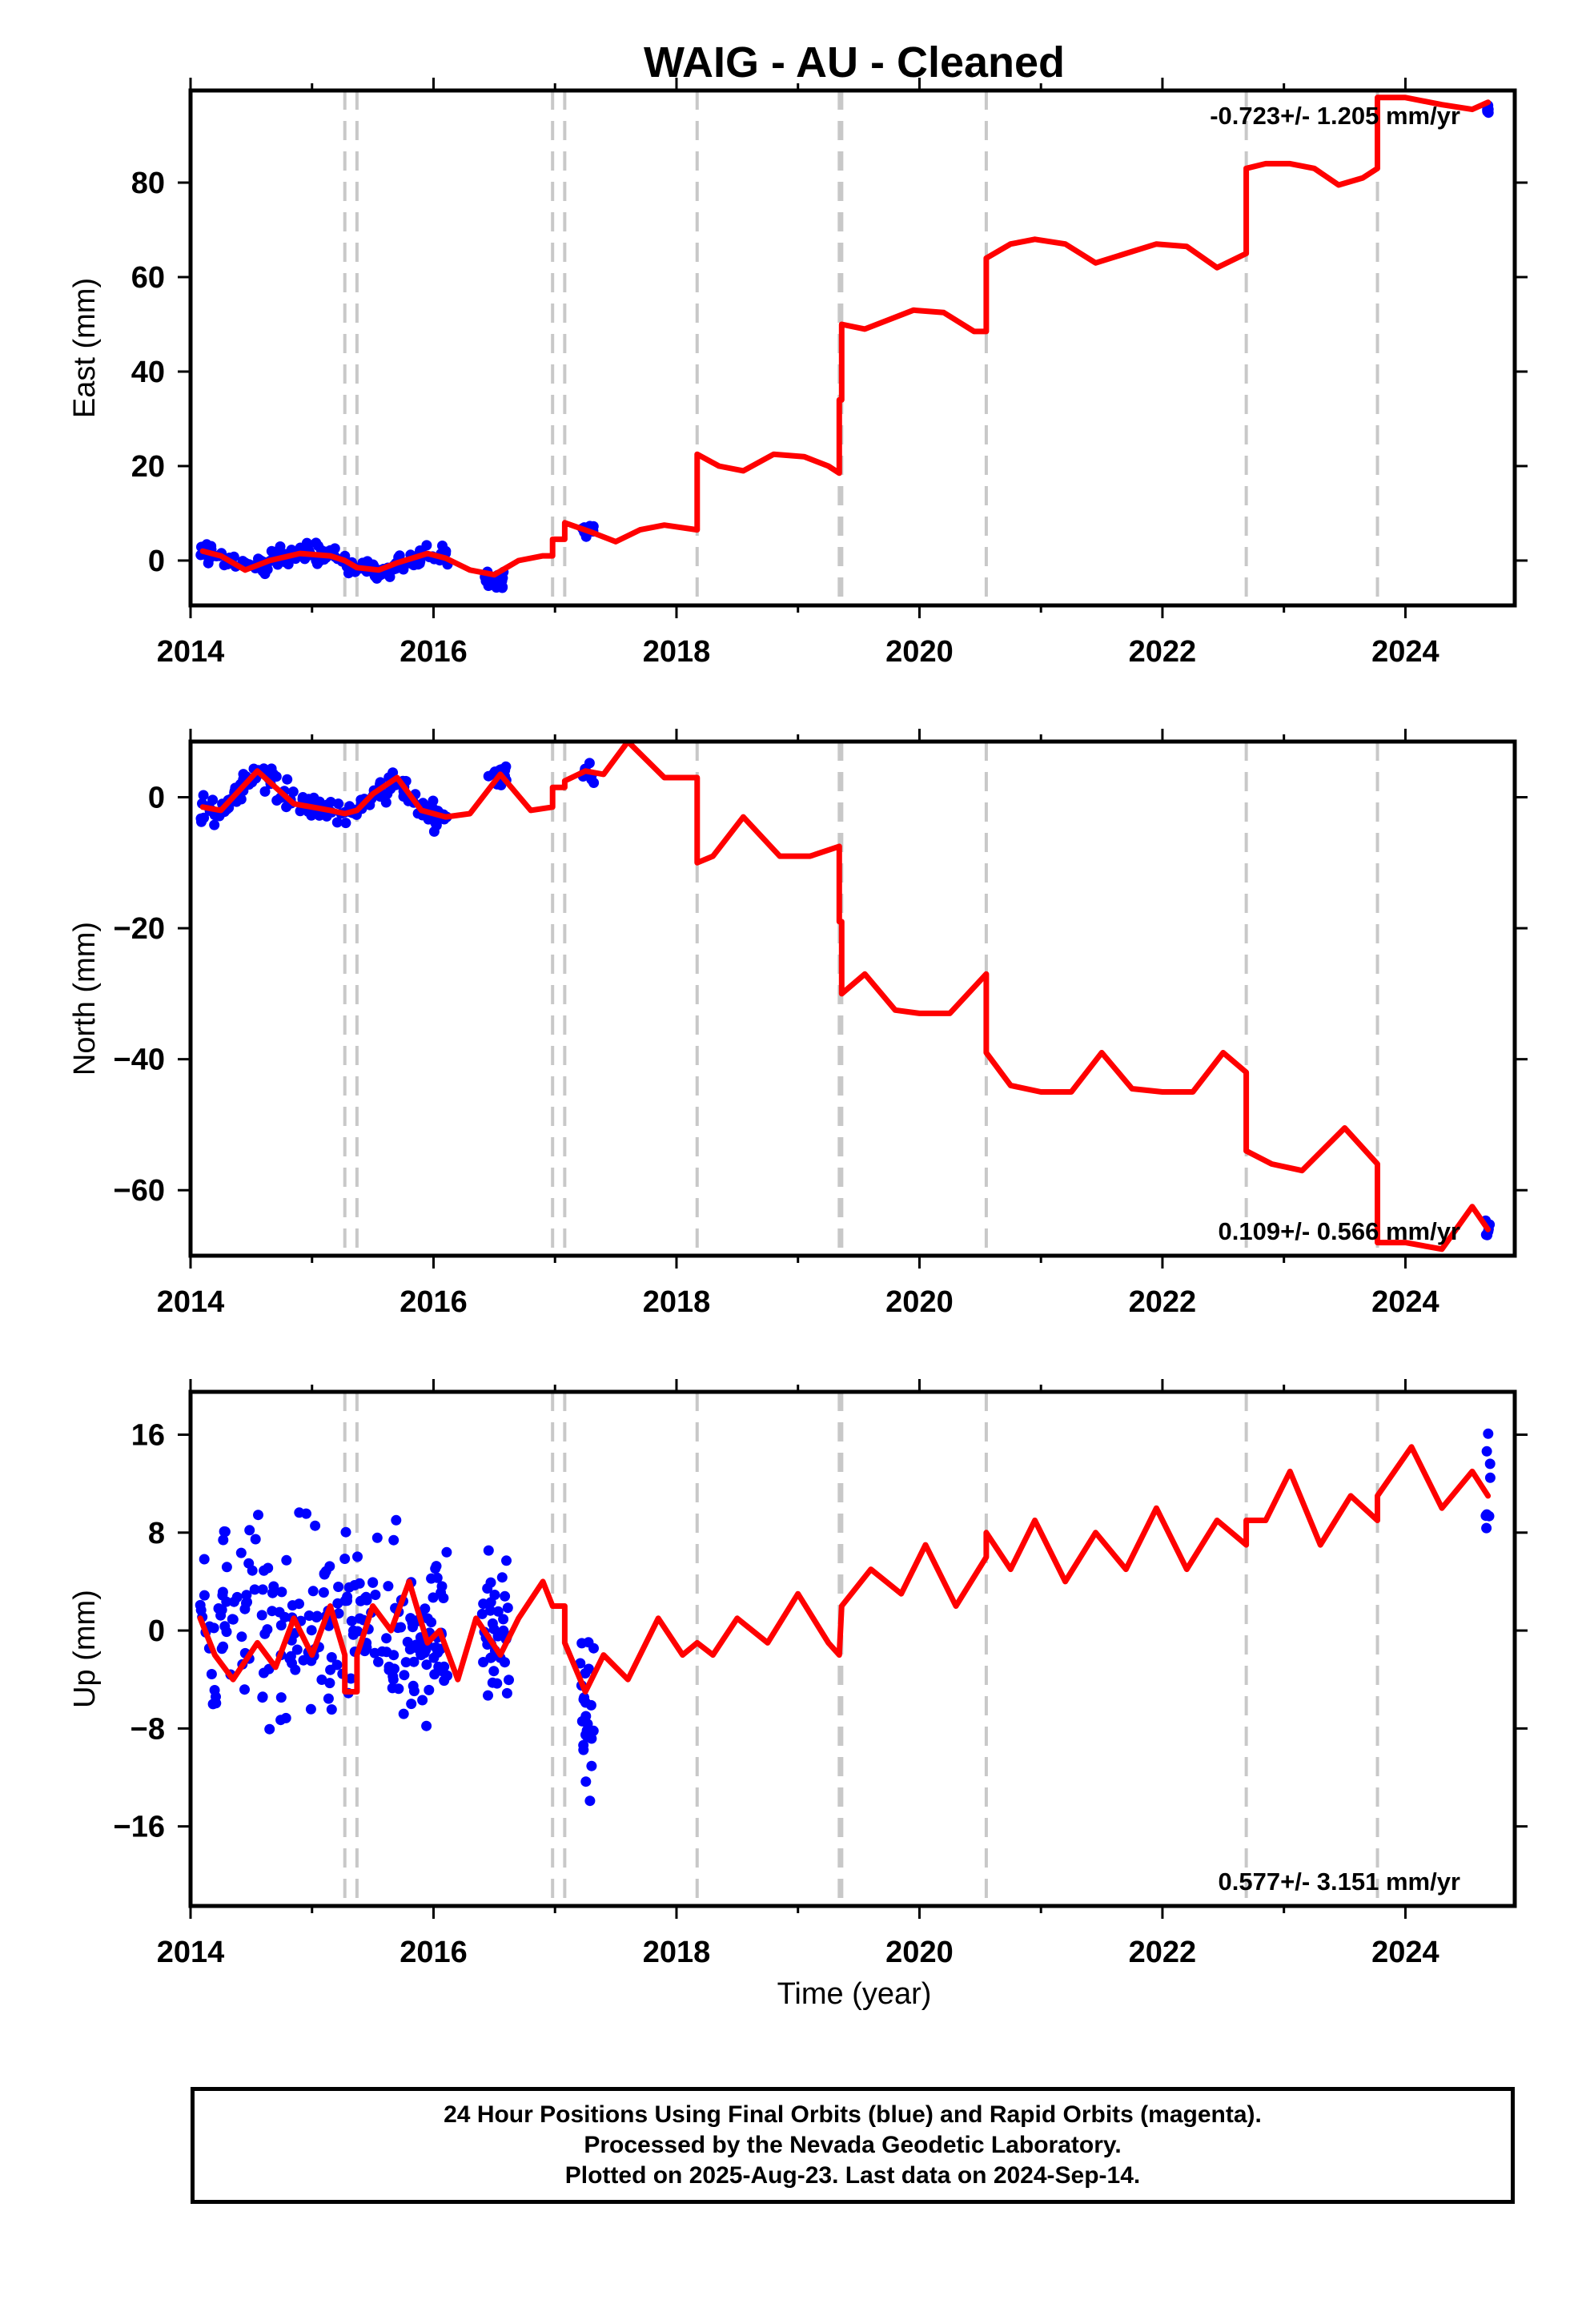  Describe the element at coordinates (156, 561) in the screenshot. I see `east-y-tick-label: 0` at that location.